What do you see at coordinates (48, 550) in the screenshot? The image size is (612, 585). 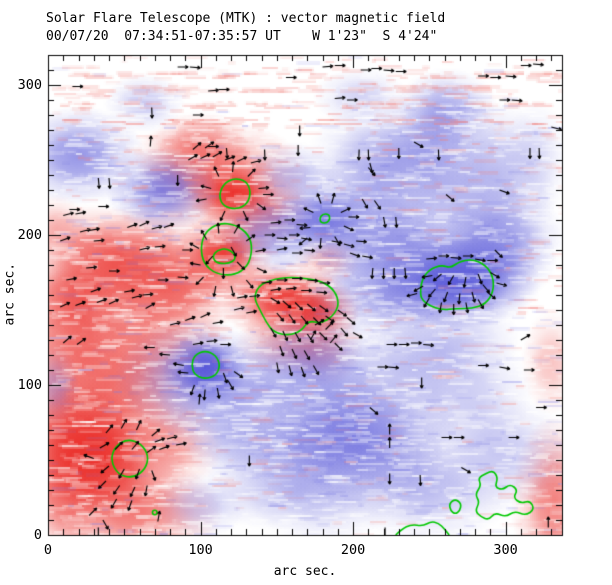 I see `x-tick-label: 0` at bounding box center [48, 550].